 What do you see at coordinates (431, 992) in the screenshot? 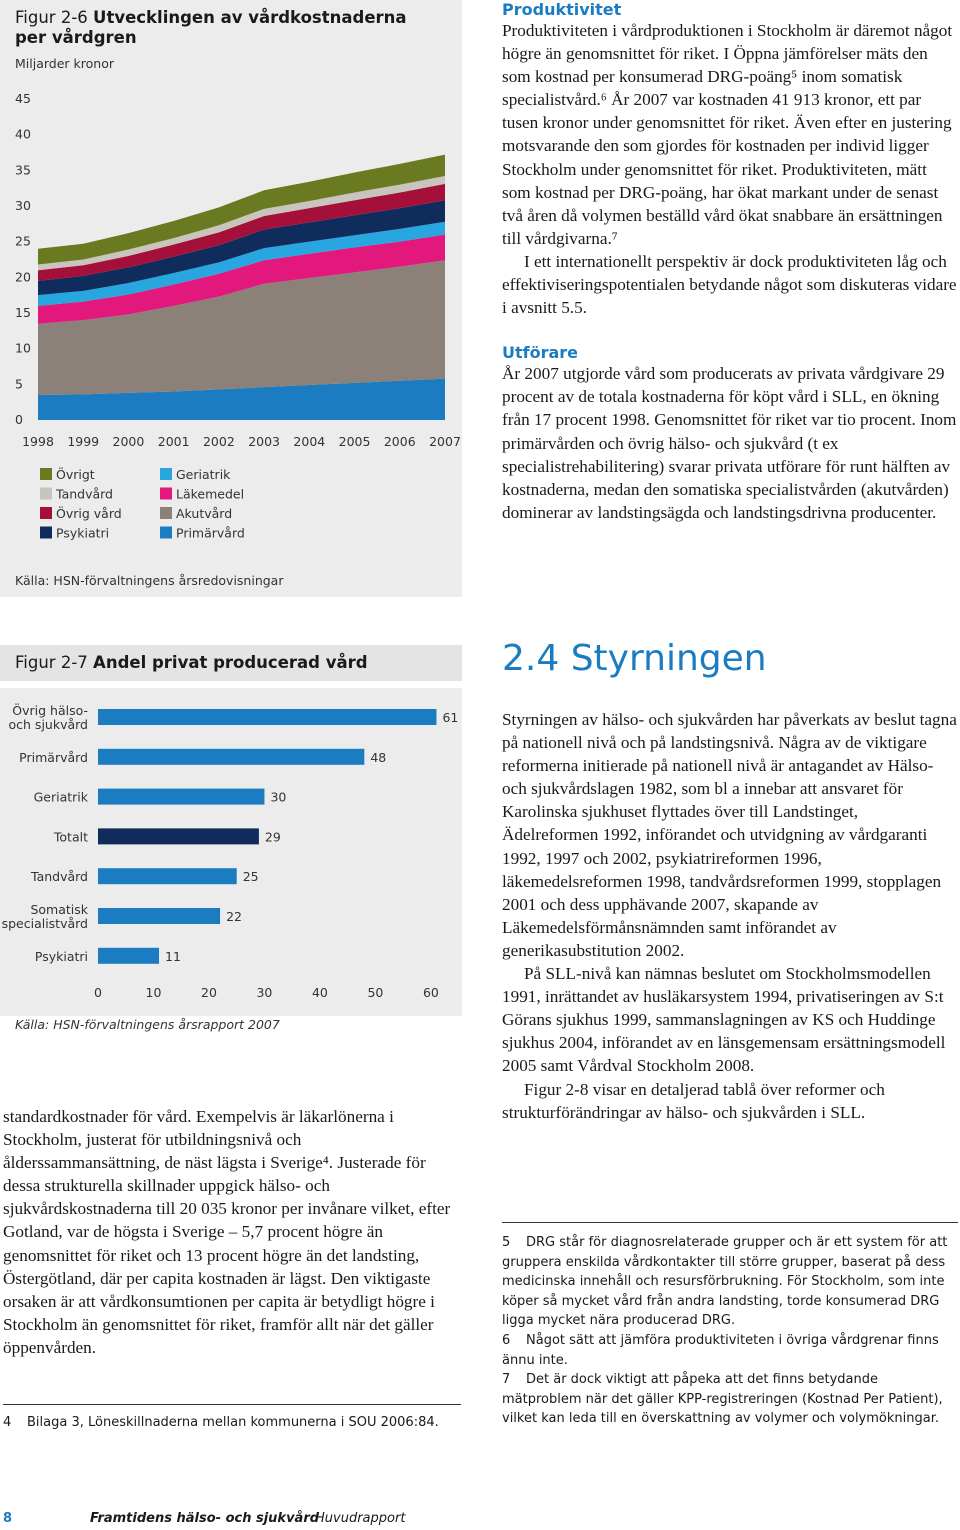
I see `x-tick-label: 60` at bounding box center [431, 992].